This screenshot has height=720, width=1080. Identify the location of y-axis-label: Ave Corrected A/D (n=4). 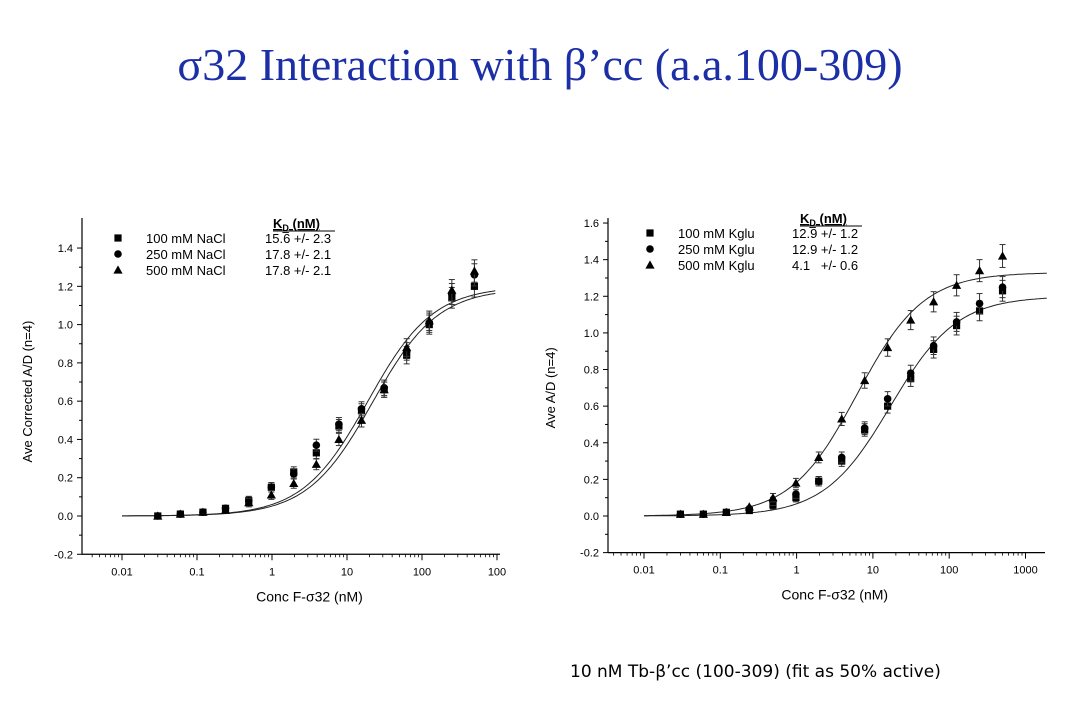
(27, 392).